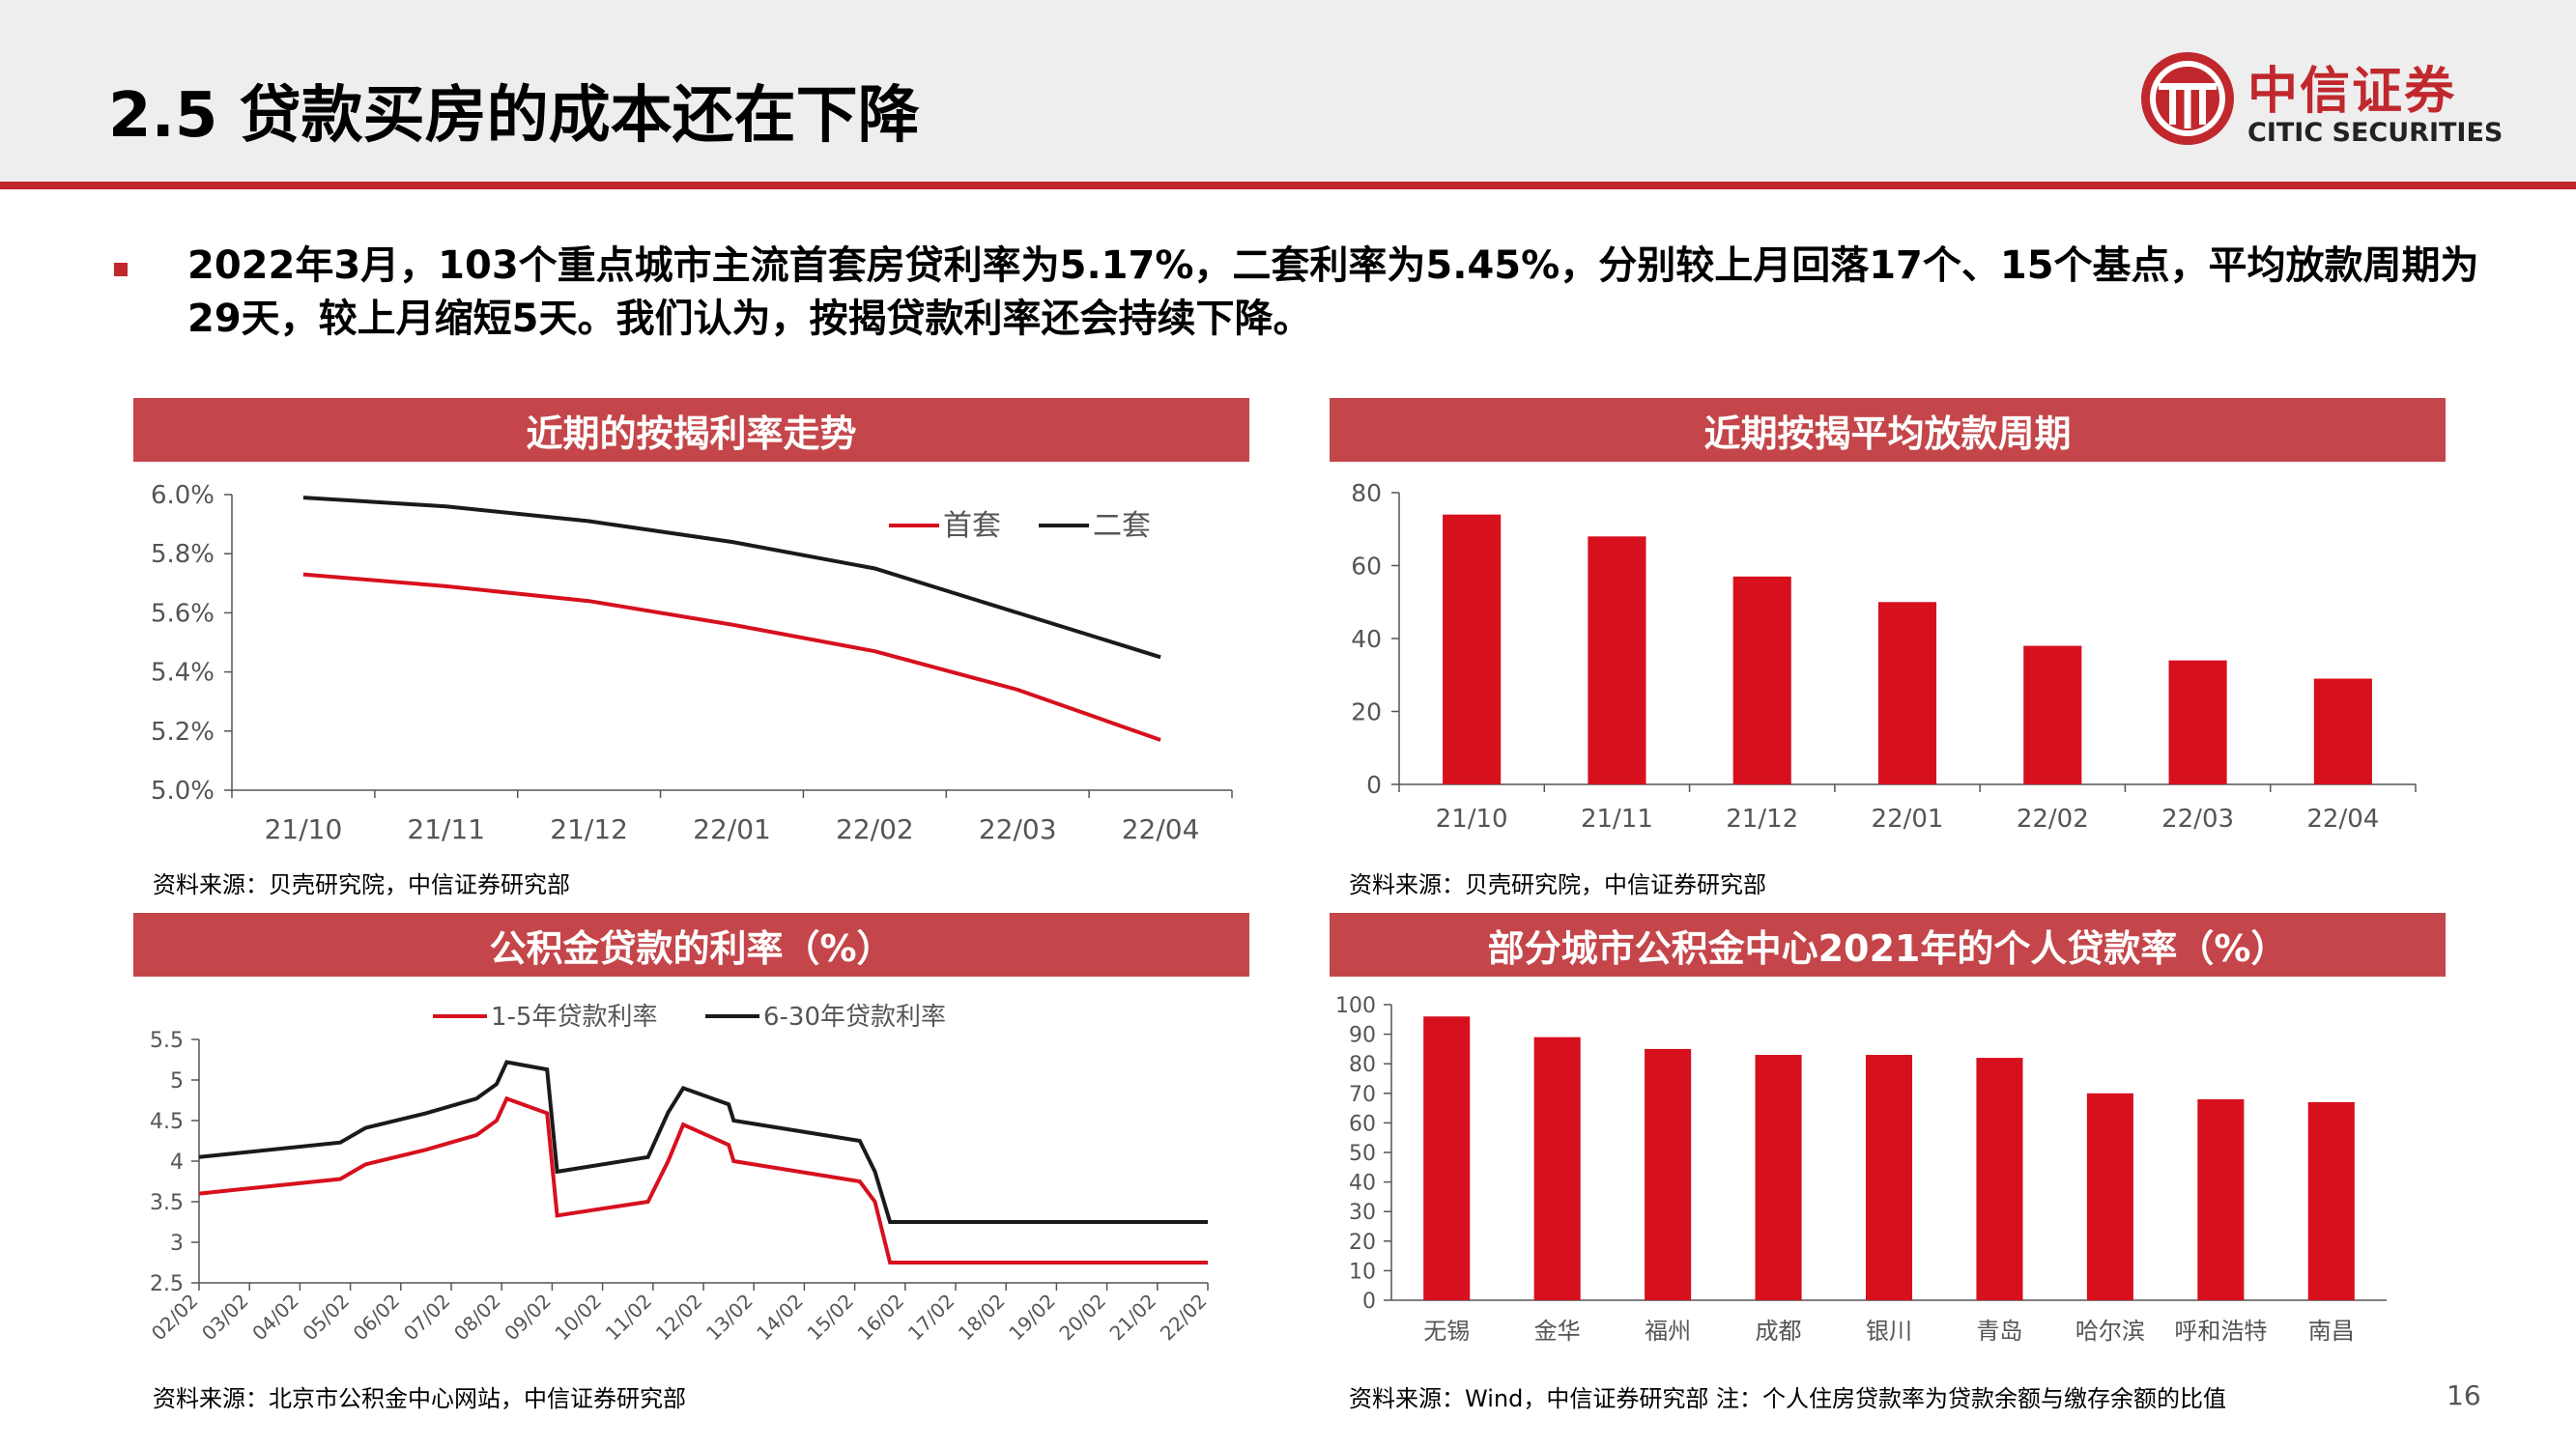 The width and height of the screenshot is (2576, 1449). What do you see at coordinates (730, 1318) in the screenshot?
I see `x-tick-label: 13/02` at bounding box center [730, 1318].